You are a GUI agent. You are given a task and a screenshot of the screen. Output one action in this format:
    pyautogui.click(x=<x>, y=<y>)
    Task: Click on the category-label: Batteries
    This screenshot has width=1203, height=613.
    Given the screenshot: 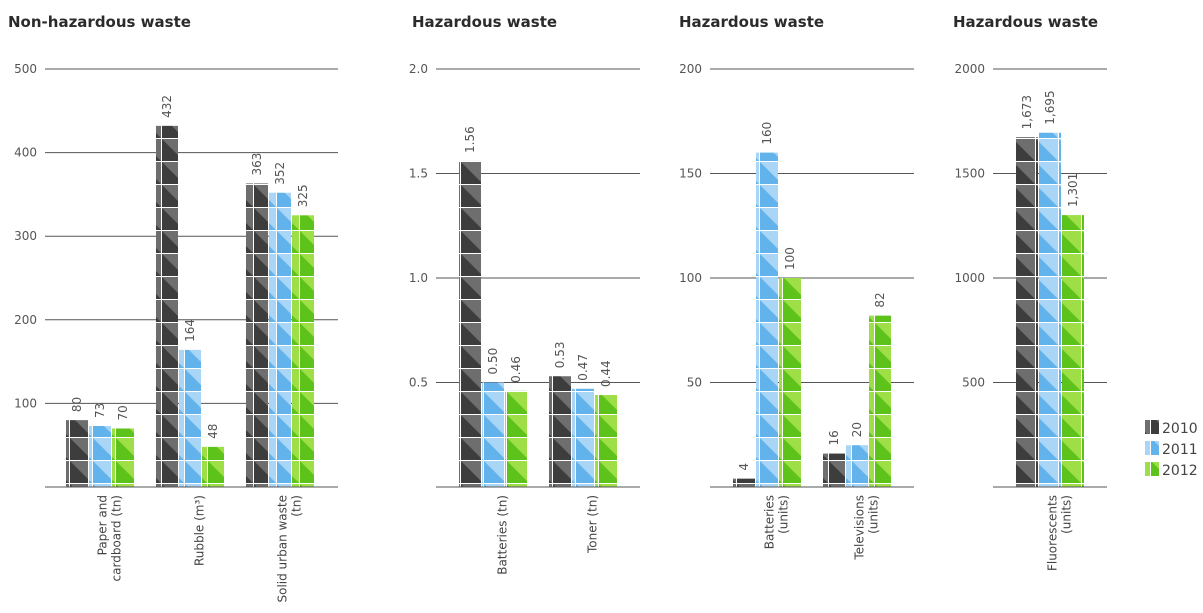 What is the action you would take?
    pyautogui.click(x=770, y=522)
    